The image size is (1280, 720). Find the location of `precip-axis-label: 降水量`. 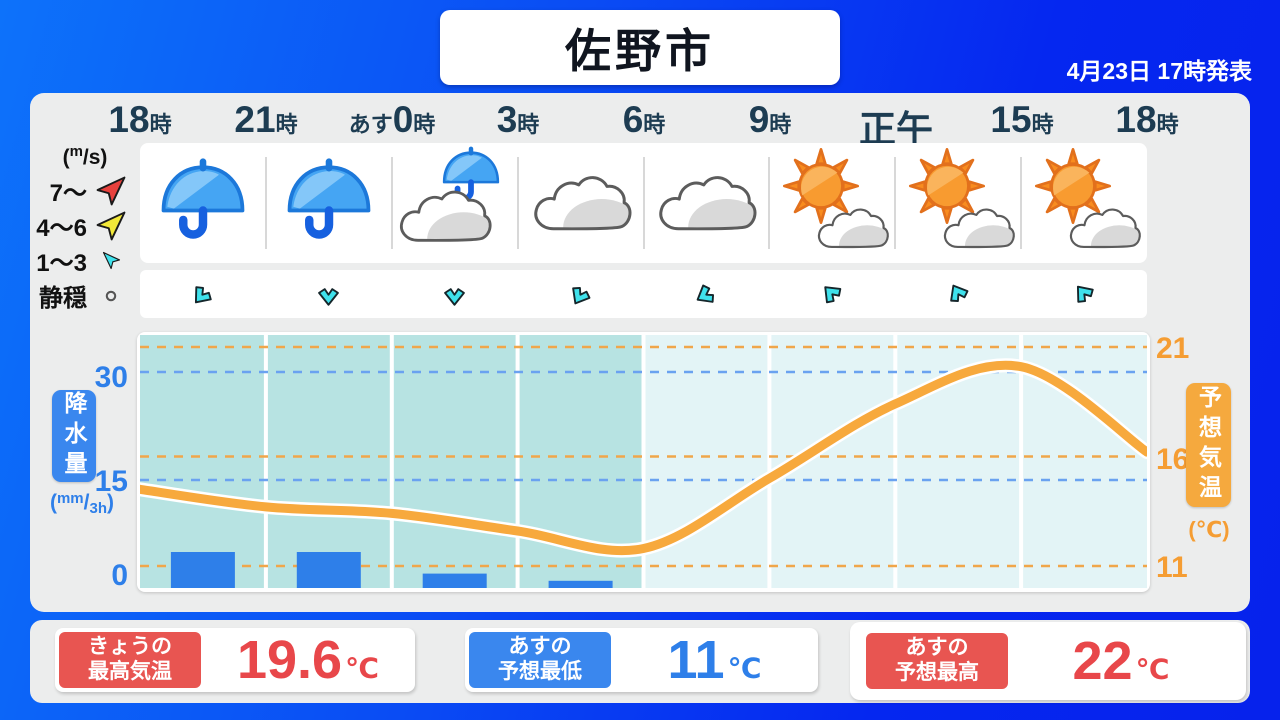

precip-axis-label: 降水量 is located at coordinates (74, 436).